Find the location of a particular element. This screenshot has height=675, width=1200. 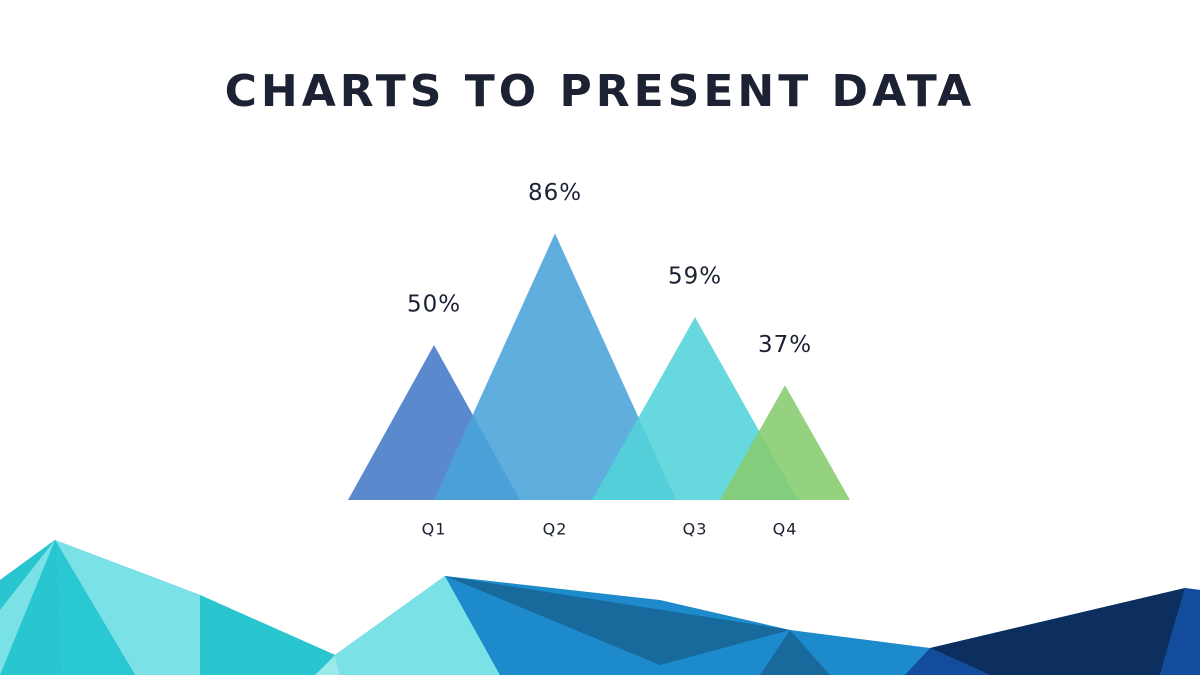

value-label: 86% is located at coordinates (555, 193).